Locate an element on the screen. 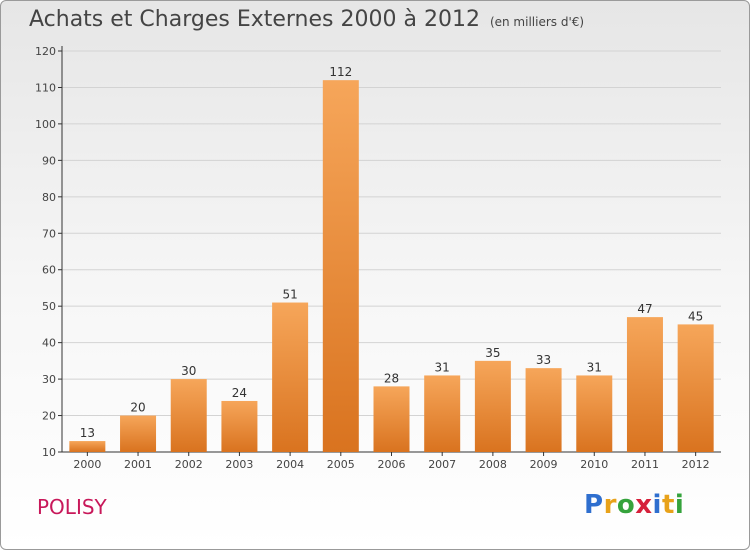  x-tick-label: 2001 is located at coordinates (138, 464).